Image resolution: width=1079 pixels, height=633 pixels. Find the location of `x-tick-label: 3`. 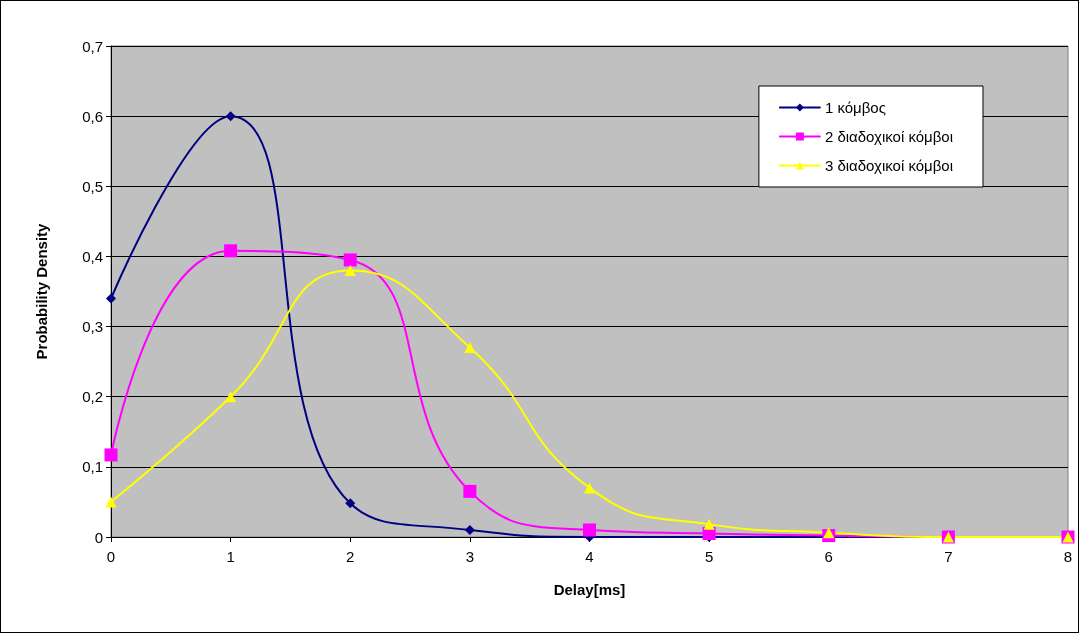

x-tick-label: 3 is located at coordinates (470, 556).